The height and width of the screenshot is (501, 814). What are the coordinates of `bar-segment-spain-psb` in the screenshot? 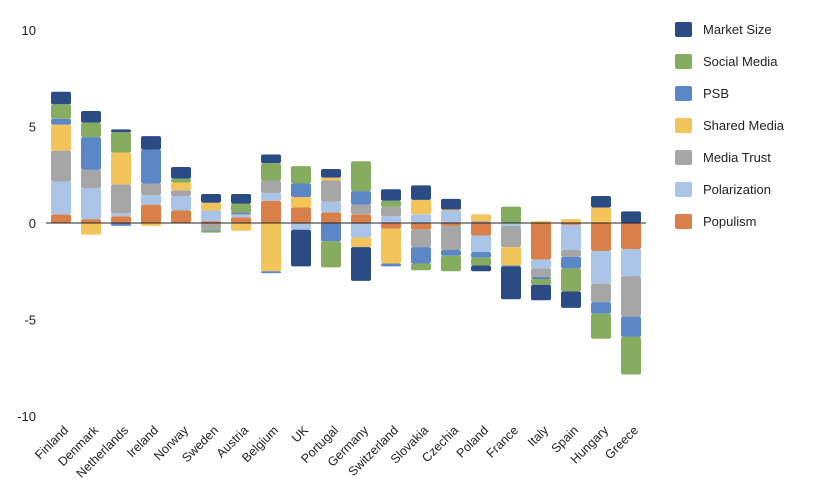 It's located at (571, 262).